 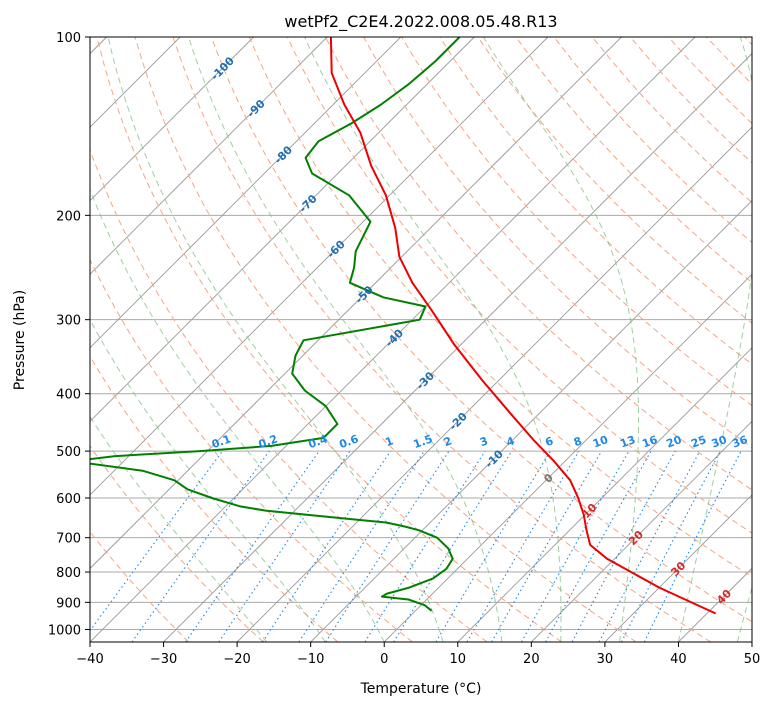 I want to click on dry-adiabat, so click(x=177, y=543).